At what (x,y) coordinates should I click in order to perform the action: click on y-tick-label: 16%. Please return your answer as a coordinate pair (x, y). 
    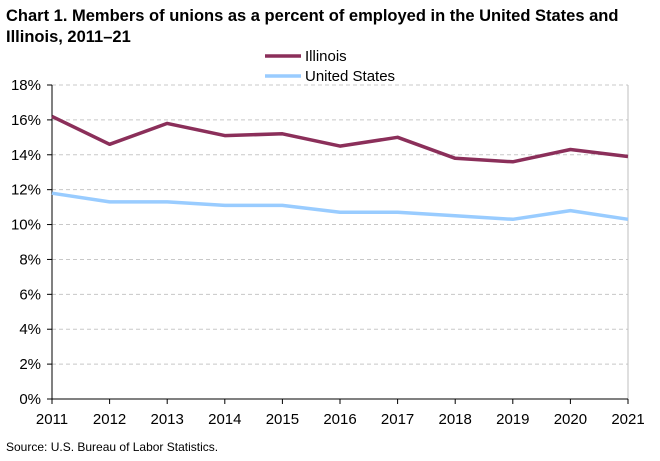
    Looking at the image, I should click on (26, 120).